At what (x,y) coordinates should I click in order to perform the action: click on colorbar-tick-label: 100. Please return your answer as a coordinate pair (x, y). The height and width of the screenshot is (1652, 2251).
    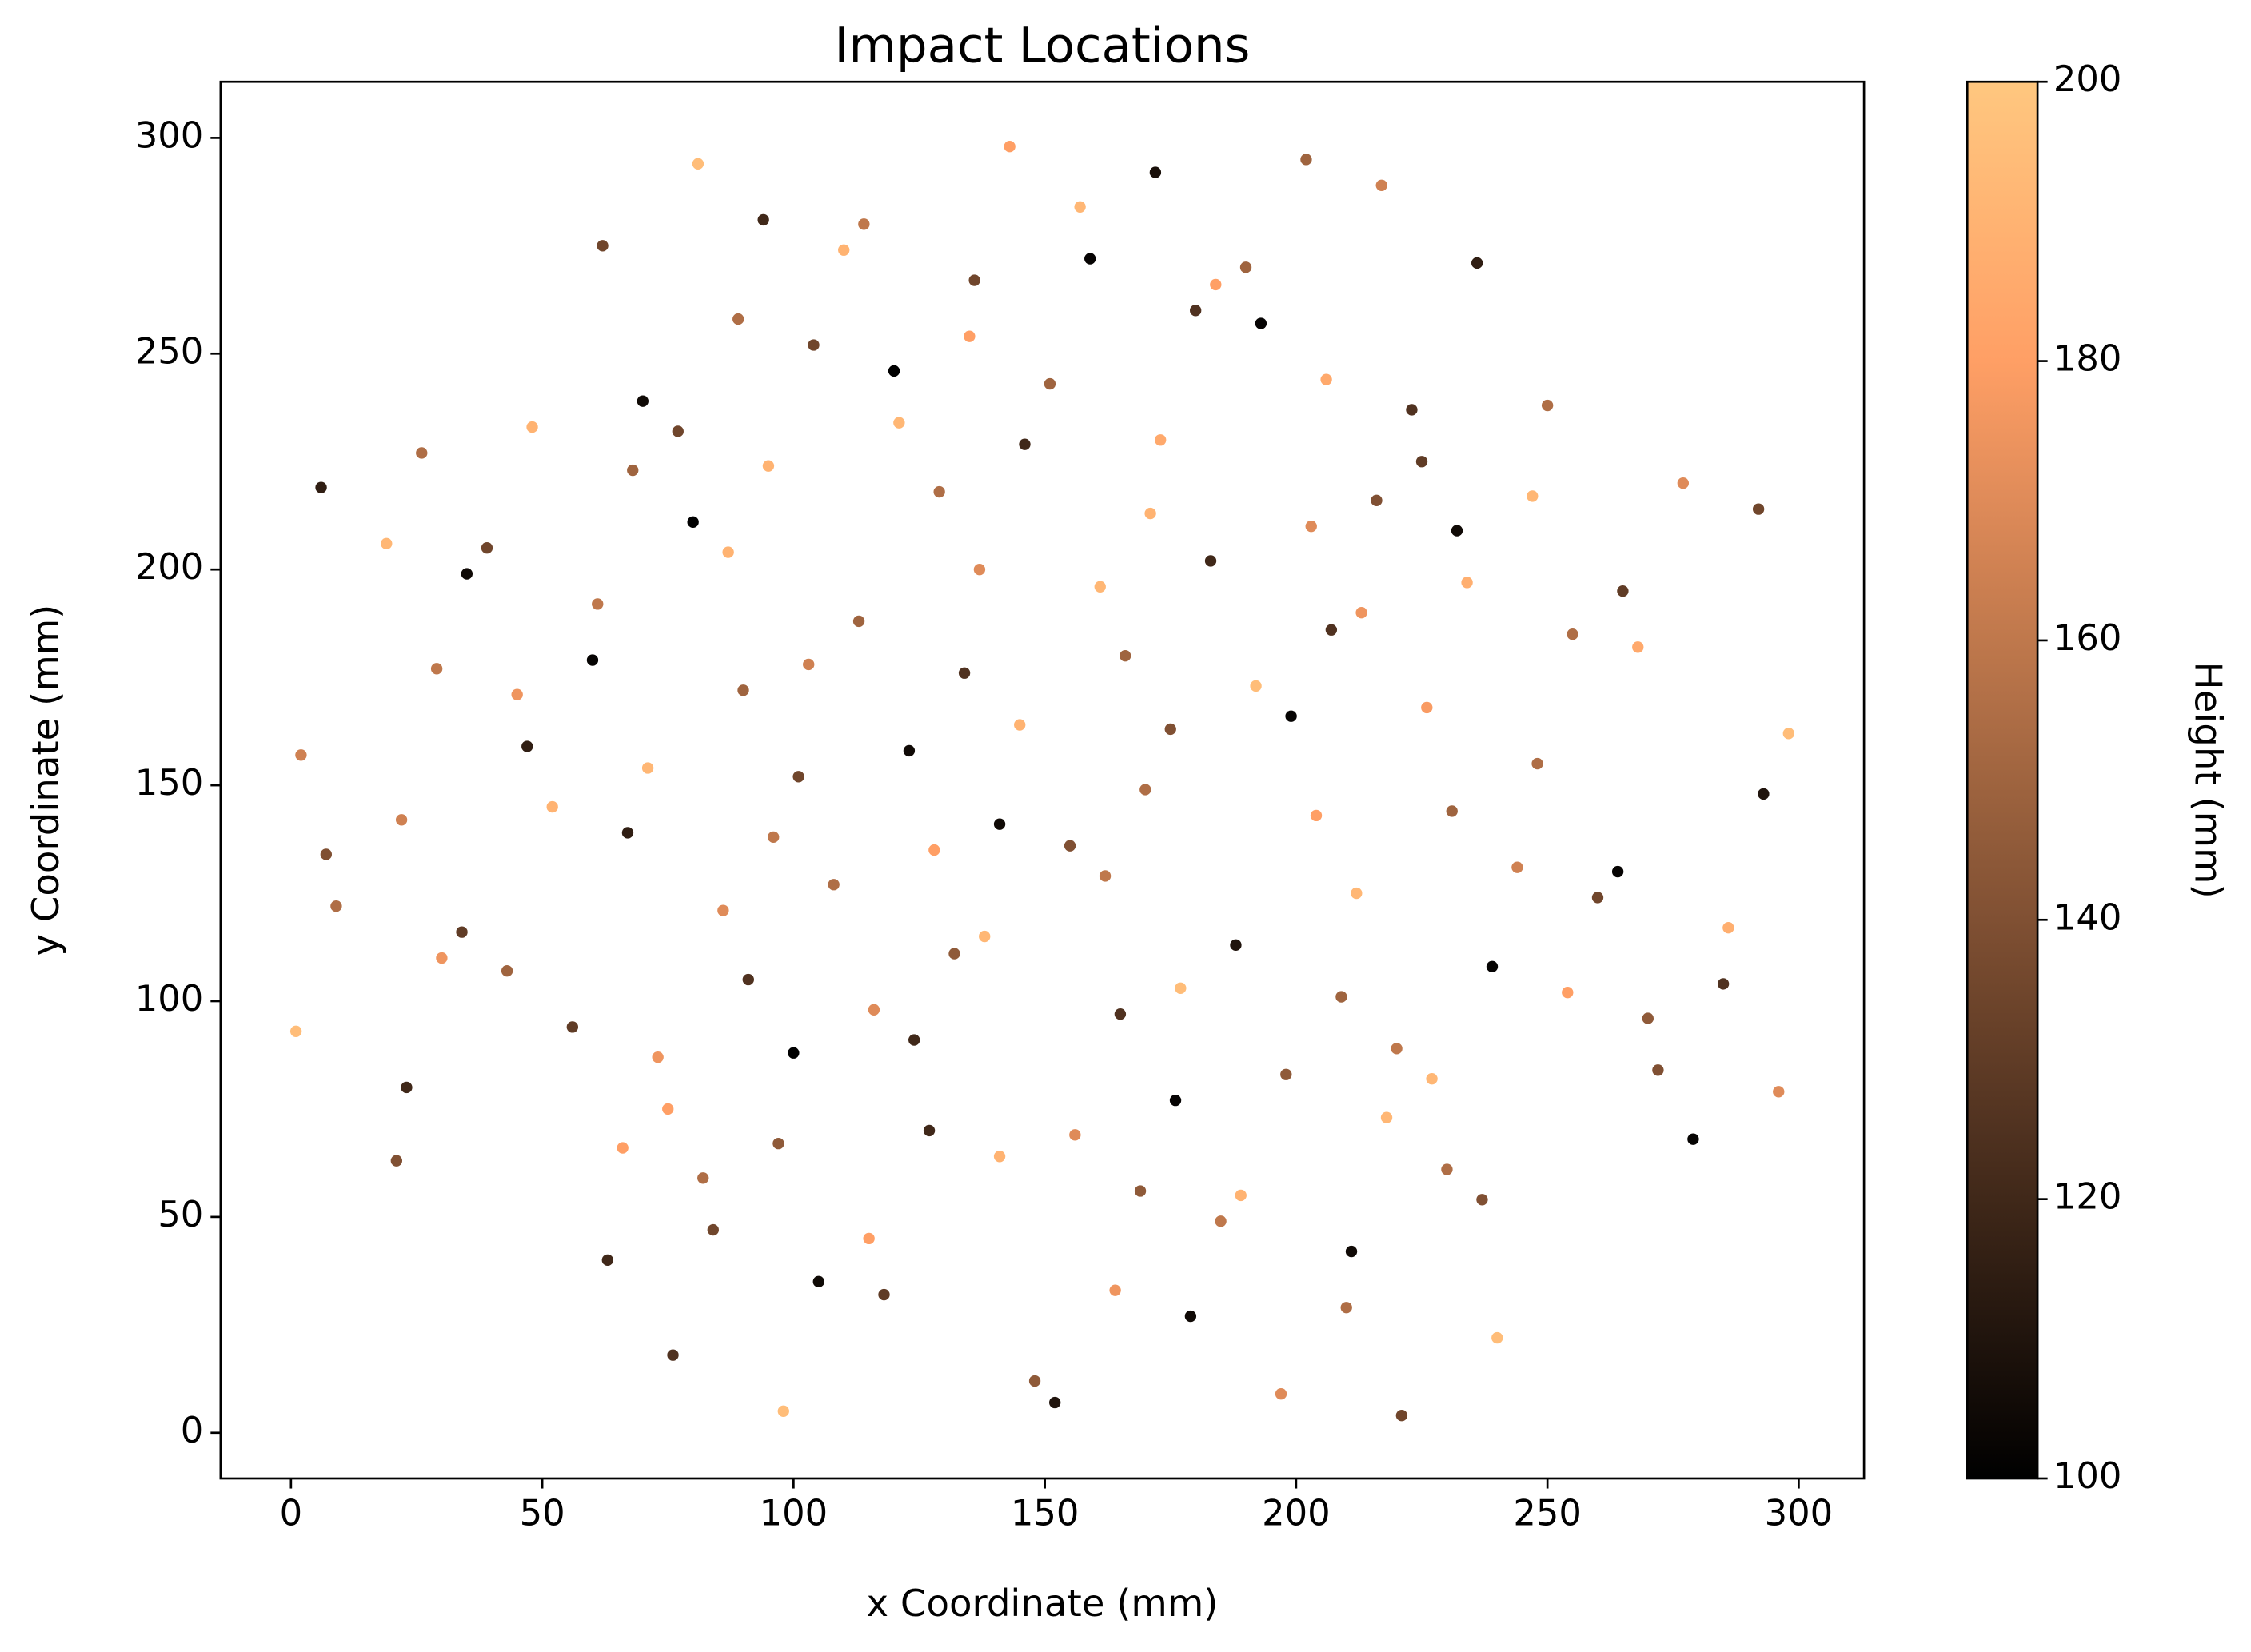
    Looking at the image, I should click on (2087, 1475).